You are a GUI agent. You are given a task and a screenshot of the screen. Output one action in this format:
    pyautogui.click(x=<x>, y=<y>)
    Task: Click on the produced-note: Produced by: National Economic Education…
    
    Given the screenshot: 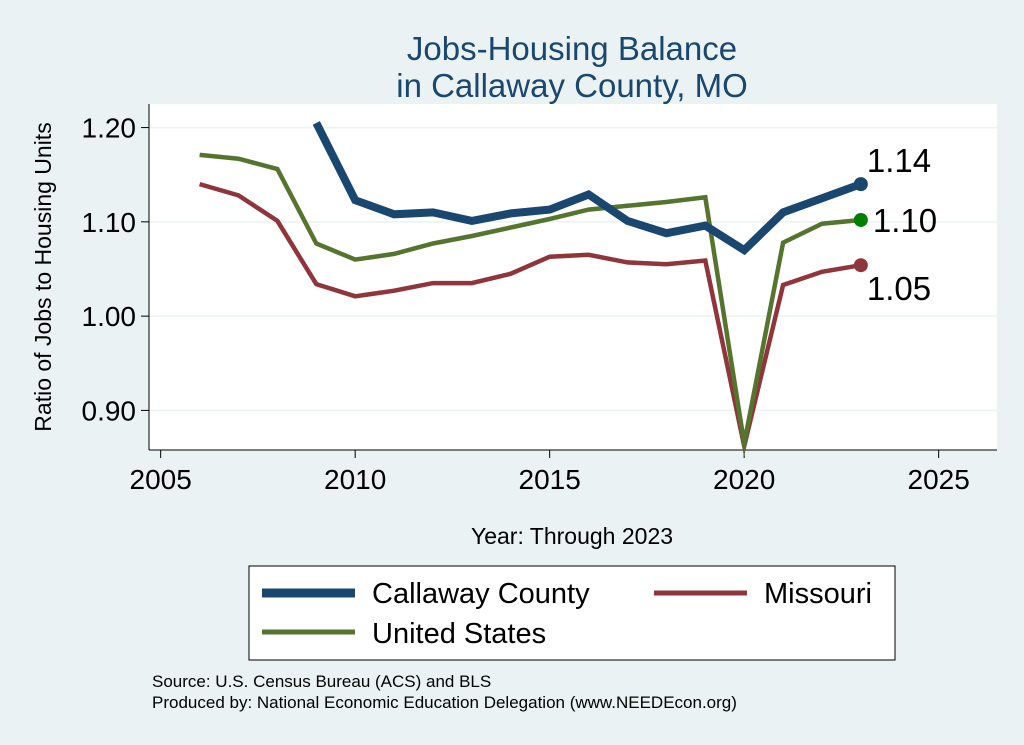 What is the action you would take?
    pyautogui.click(x=444, y=702)
    